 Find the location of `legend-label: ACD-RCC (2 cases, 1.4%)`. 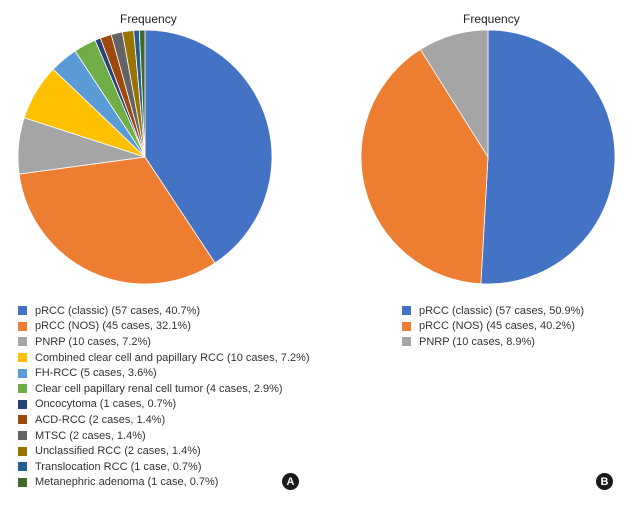

legend-label: ACD-RCC (2 cases, 1.4%) is located at coordinates (100, 419).